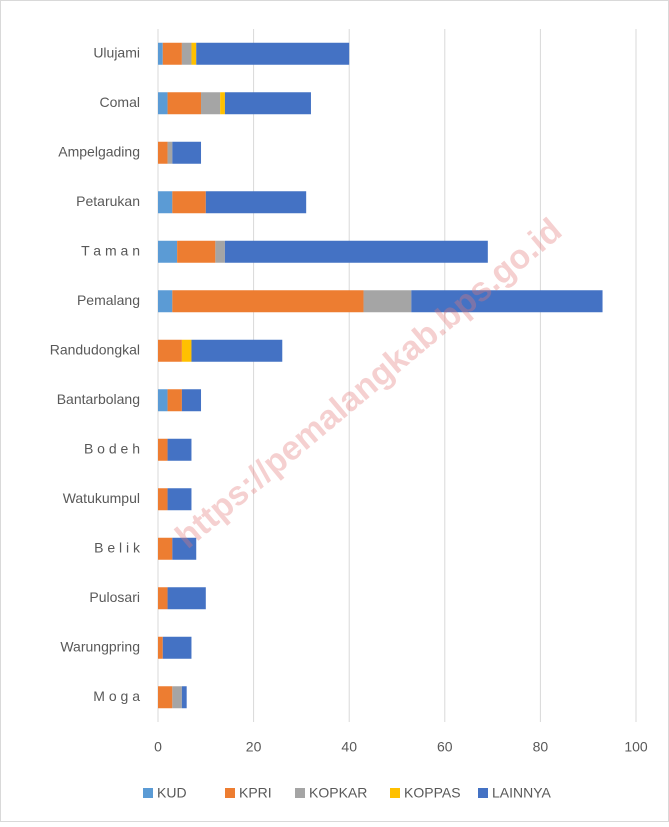 The width and height of the screenshot is (669, 827). I want to click on y-tick-label: M o g a, so click(116, 696).